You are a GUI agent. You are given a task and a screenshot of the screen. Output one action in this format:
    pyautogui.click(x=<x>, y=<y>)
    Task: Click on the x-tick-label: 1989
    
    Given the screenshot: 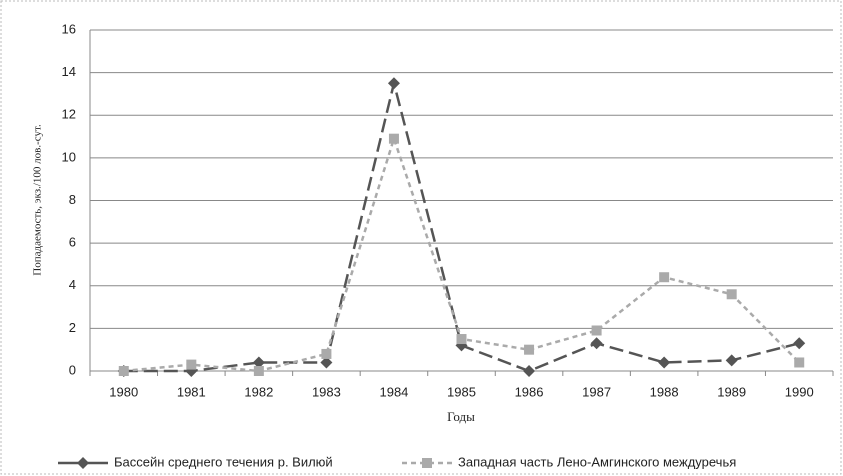 What is the action you would take?
    pyautogui.click(x=731, y=391)
    